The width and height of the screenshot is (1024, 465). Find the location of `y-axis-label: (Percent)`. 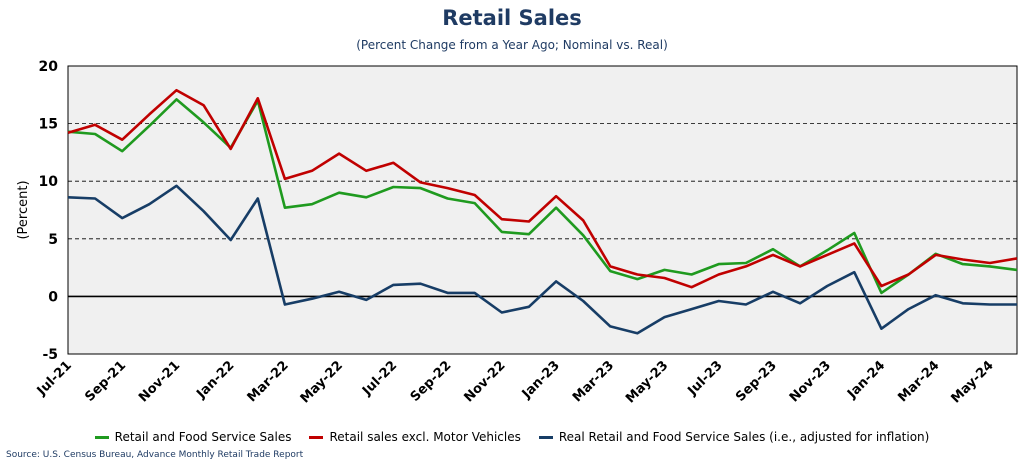

y-axis-label: (Percent) is located at coordinates (23, 209).